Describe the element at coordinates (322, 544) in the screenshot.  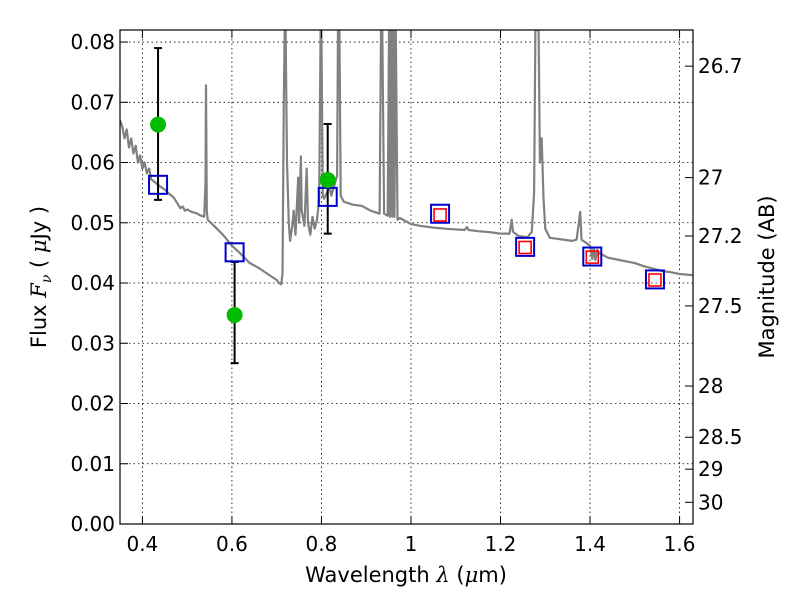
I see `x-tick-label: 0.8` at that location.